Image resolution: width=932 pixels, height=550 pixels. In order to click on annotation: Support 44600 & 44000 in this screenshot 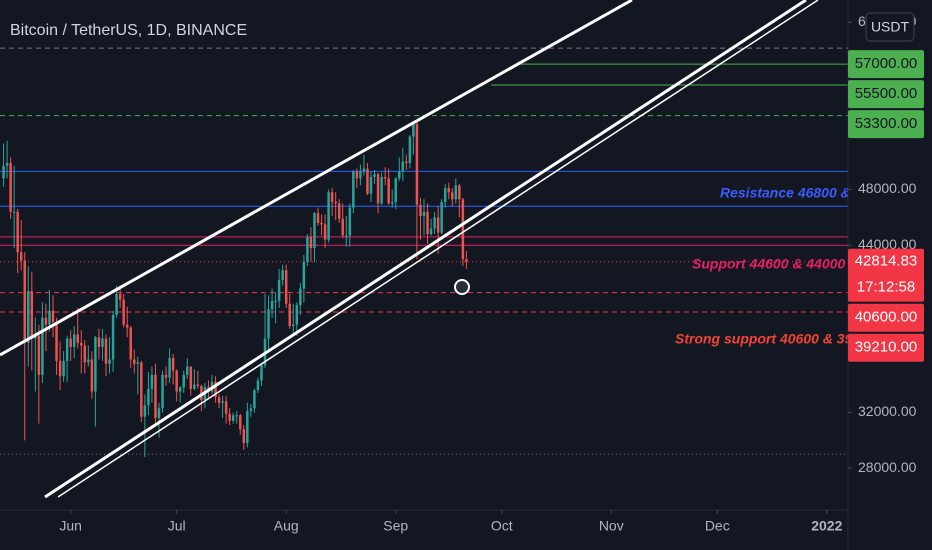, I will do `click(769, 264)`.